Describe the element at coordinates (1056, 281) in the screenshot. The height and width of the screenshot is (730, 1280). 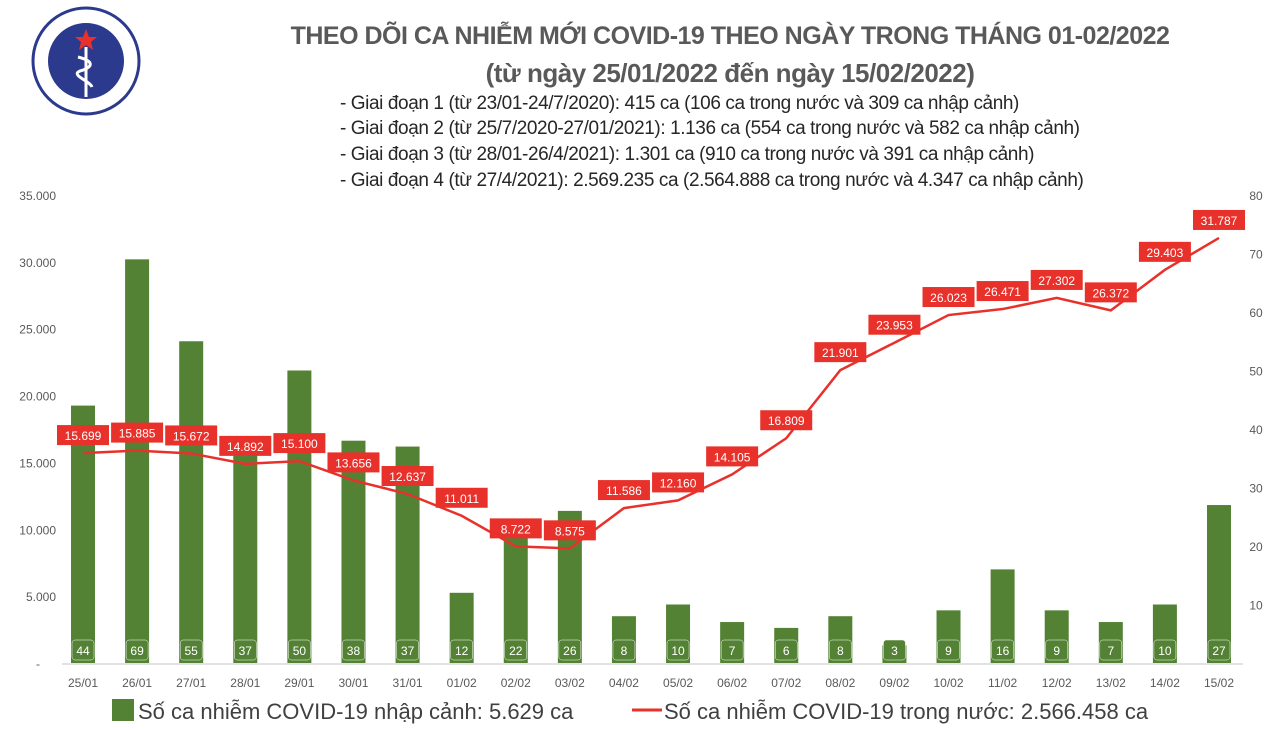
I see `line-label: 27.302` at that location.